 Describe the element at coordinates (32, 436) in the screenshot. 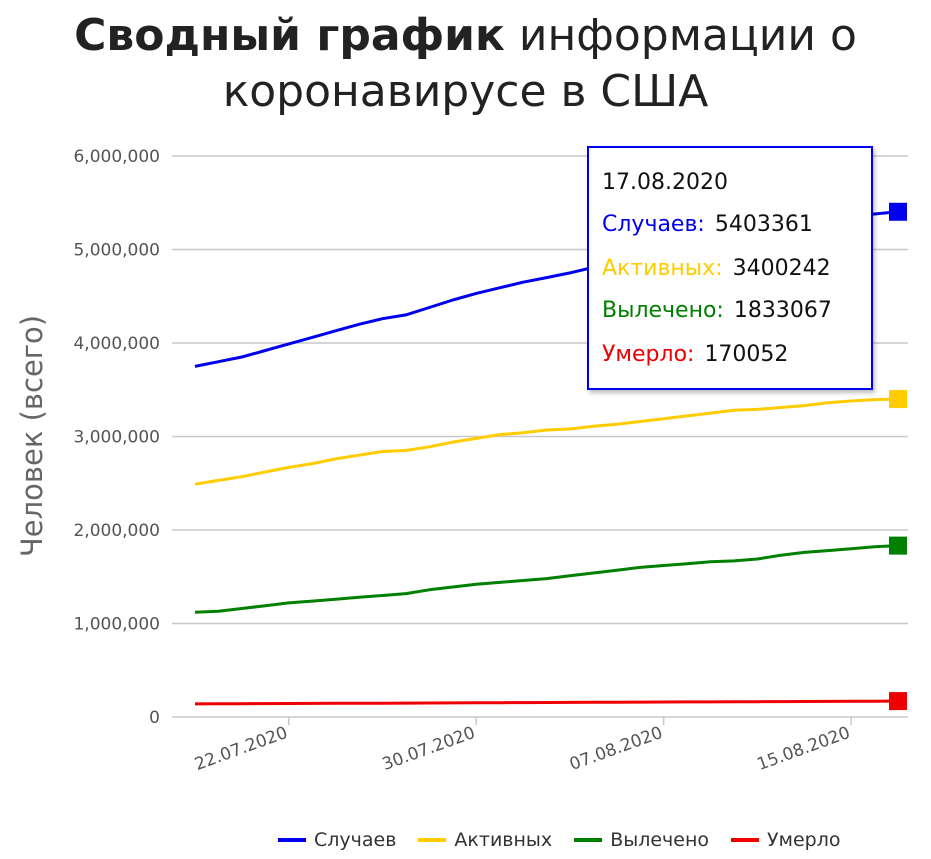

I see `y-axis-label: Человек (всего)` at that location.